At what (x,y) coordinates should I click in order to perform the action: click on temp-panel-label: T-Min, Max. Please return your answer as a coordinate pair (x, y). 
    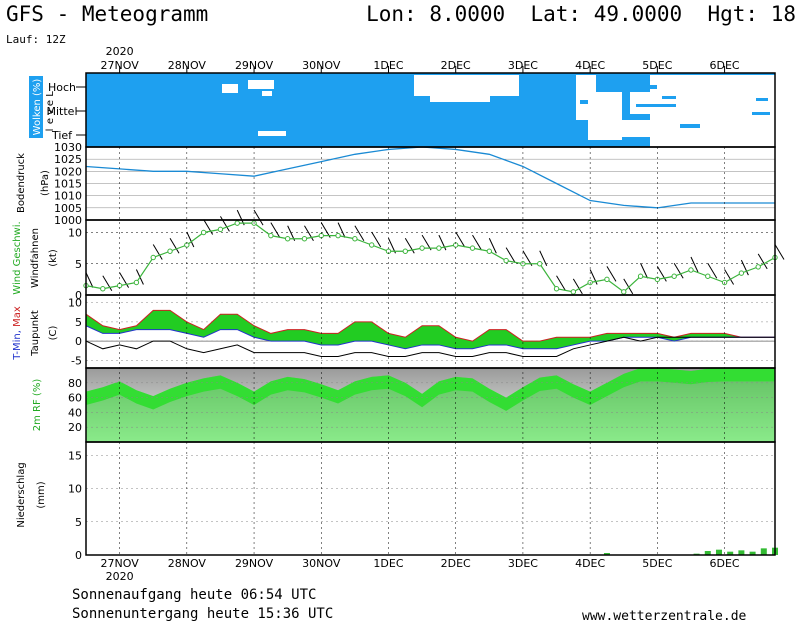
    Looking at the image, I should click on (17, 333).